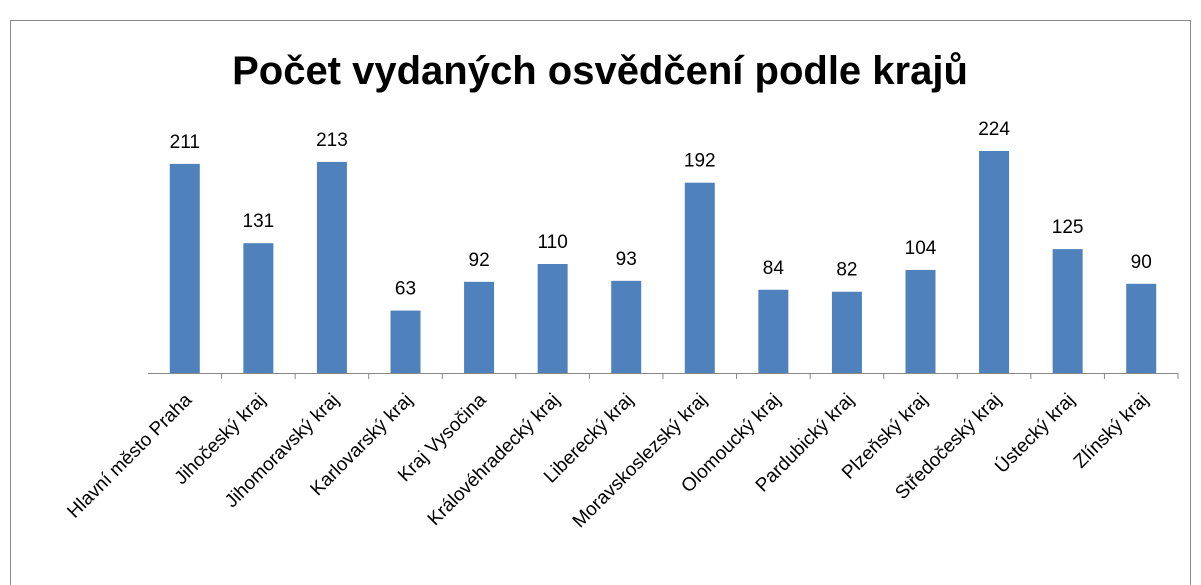  I want to click on data-label: 110, so click(552, 242).